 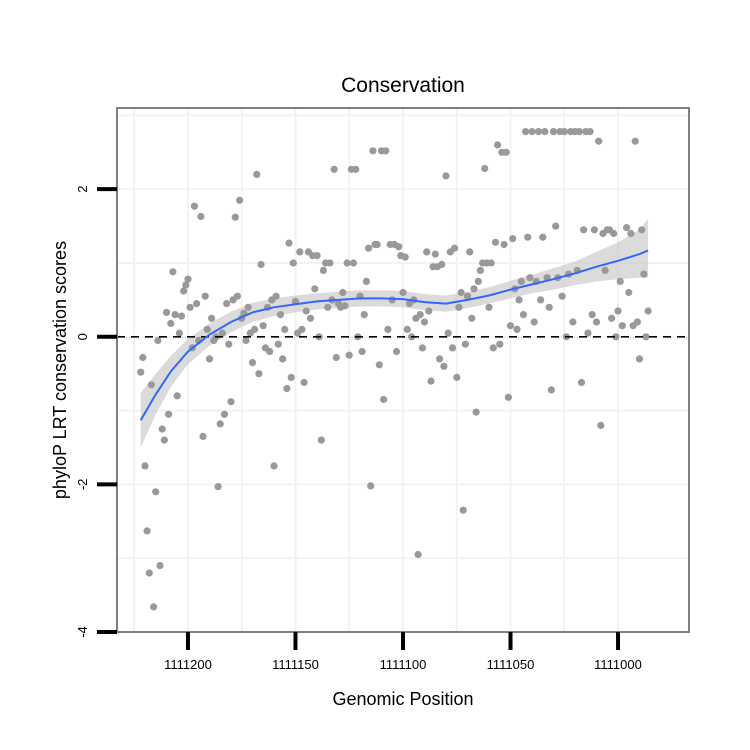 I want to click on x-tick-label: 1111000, so click(x=618, y=664).